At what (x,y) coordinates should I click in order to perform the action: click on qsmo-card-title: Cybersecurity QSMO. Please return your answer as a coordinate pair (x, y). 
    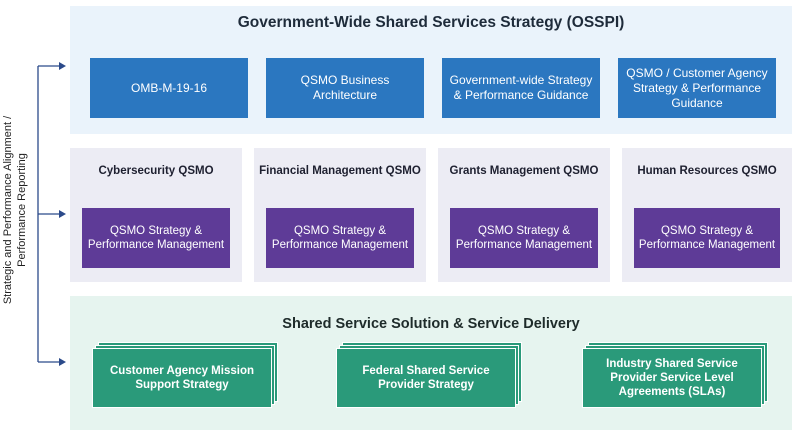
    Looking at the image, I should click on (156, 171).